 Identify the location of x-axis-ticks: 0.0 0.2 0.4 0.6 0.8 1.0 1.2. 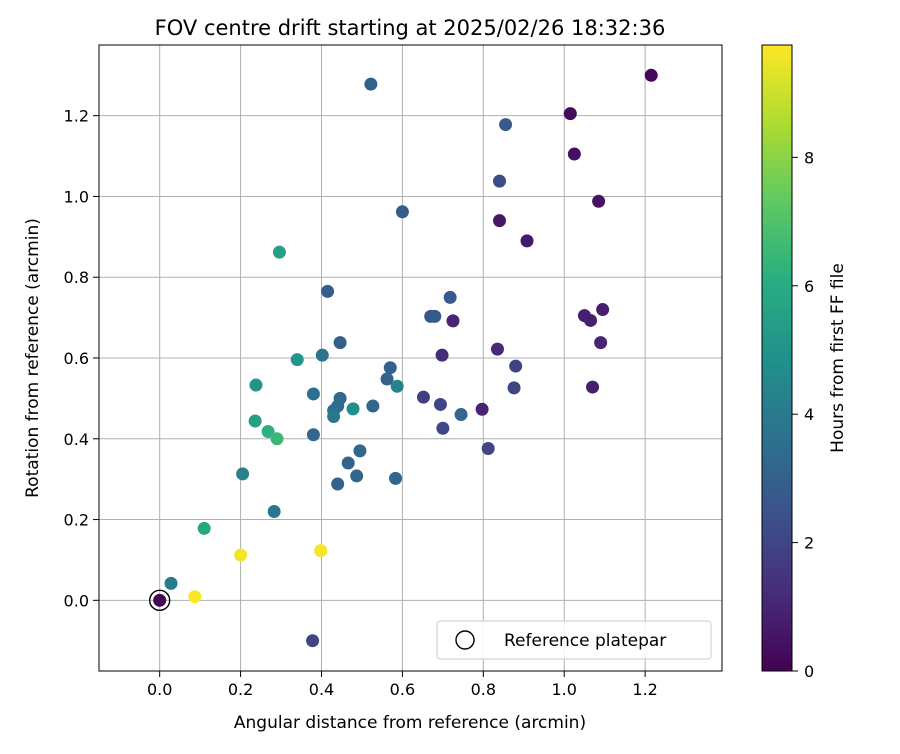
(402, 685).